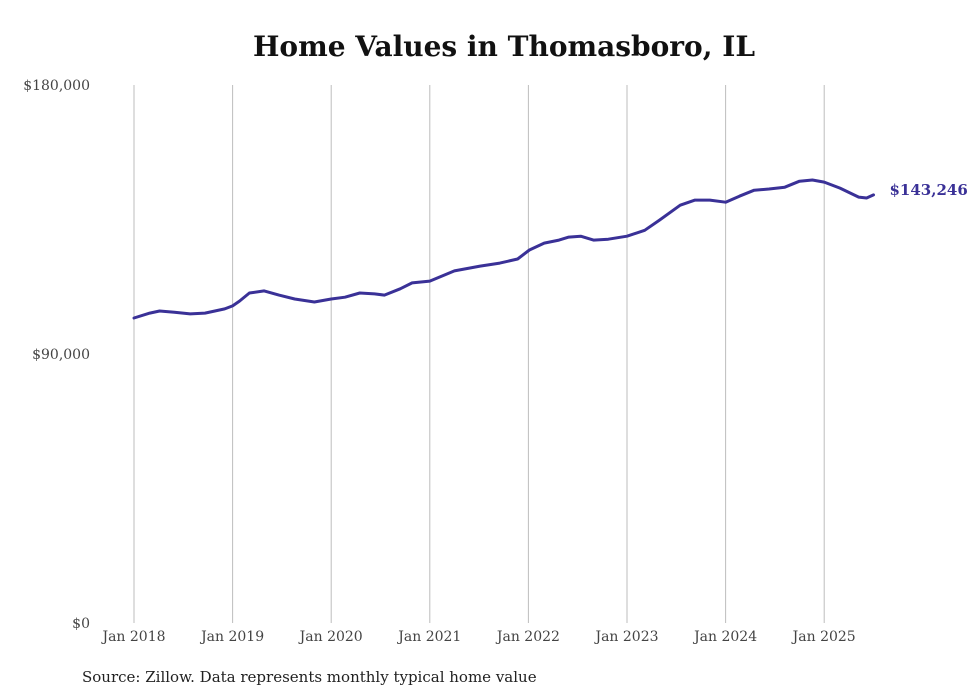  What do you see at coordinates (504, 46) in the screenshot?
I see `chart-title: Home Values in Thomasboro, IL` at bounding box center [504, 46].